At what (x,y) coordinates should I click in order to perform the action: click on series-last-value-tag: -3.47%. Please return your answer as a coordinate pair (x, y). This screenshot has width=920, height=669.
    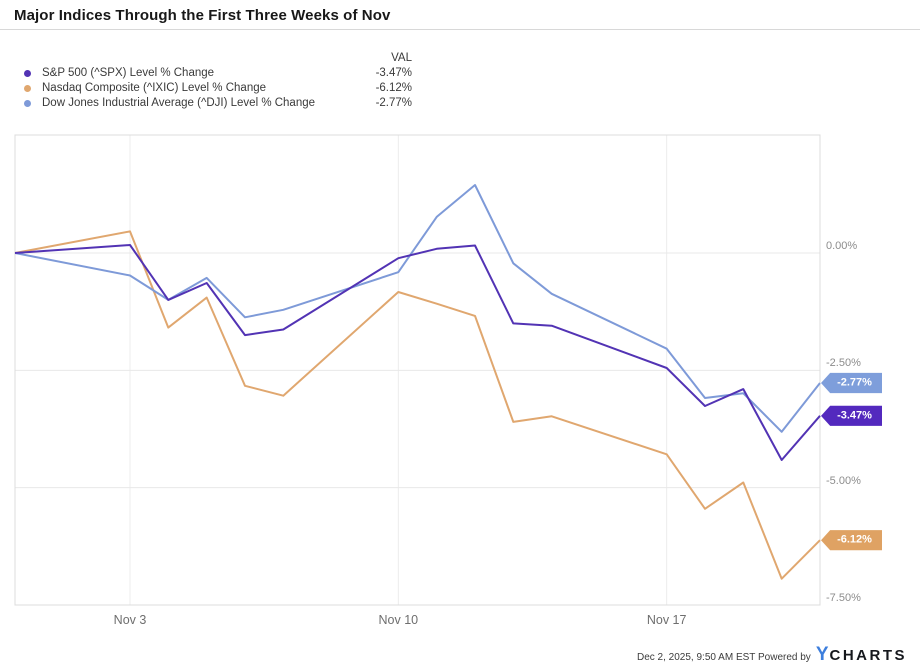
    Looking at the image, I should click on (851, 415).